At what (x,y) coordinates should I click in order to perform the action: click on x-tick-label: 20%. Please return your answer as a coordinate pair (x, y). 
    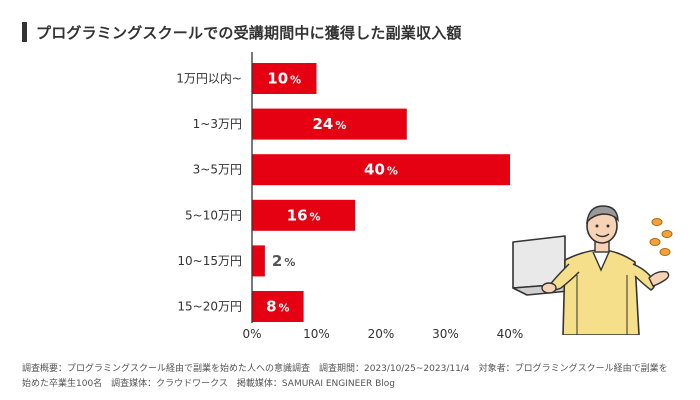
    Looking at the image, I should click on (381, 334).